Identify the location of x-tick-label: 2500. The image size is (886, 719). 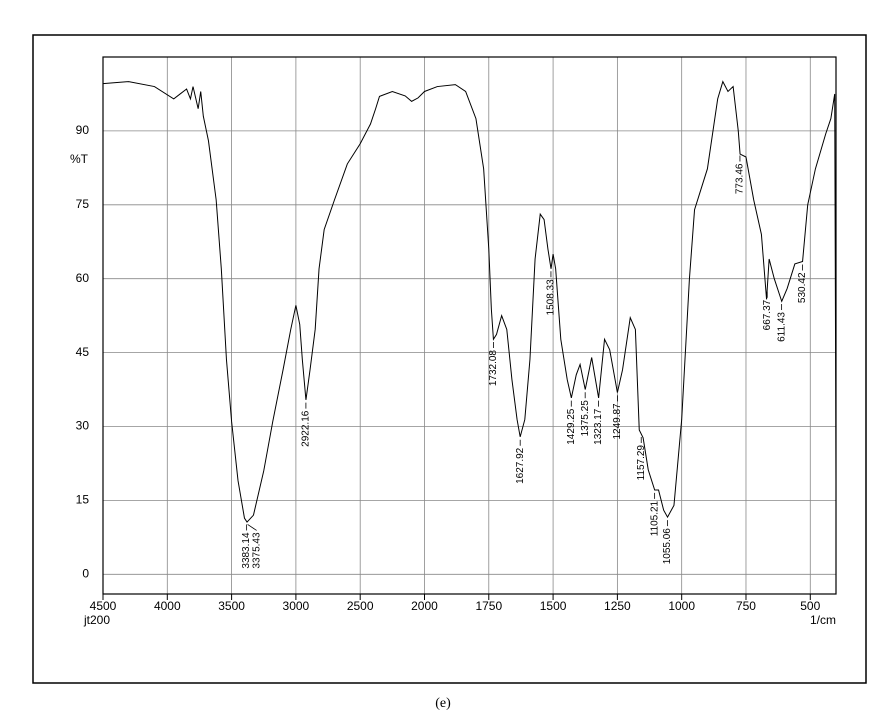
(360, 606).